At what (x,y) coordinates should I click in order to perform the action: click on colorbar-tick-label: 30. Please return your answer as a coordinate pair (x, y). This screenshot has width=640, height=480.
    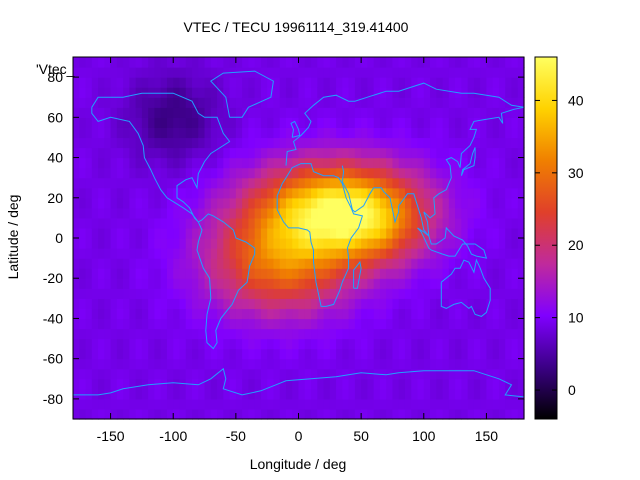
    Looking at the image, I should click on (576, 173).